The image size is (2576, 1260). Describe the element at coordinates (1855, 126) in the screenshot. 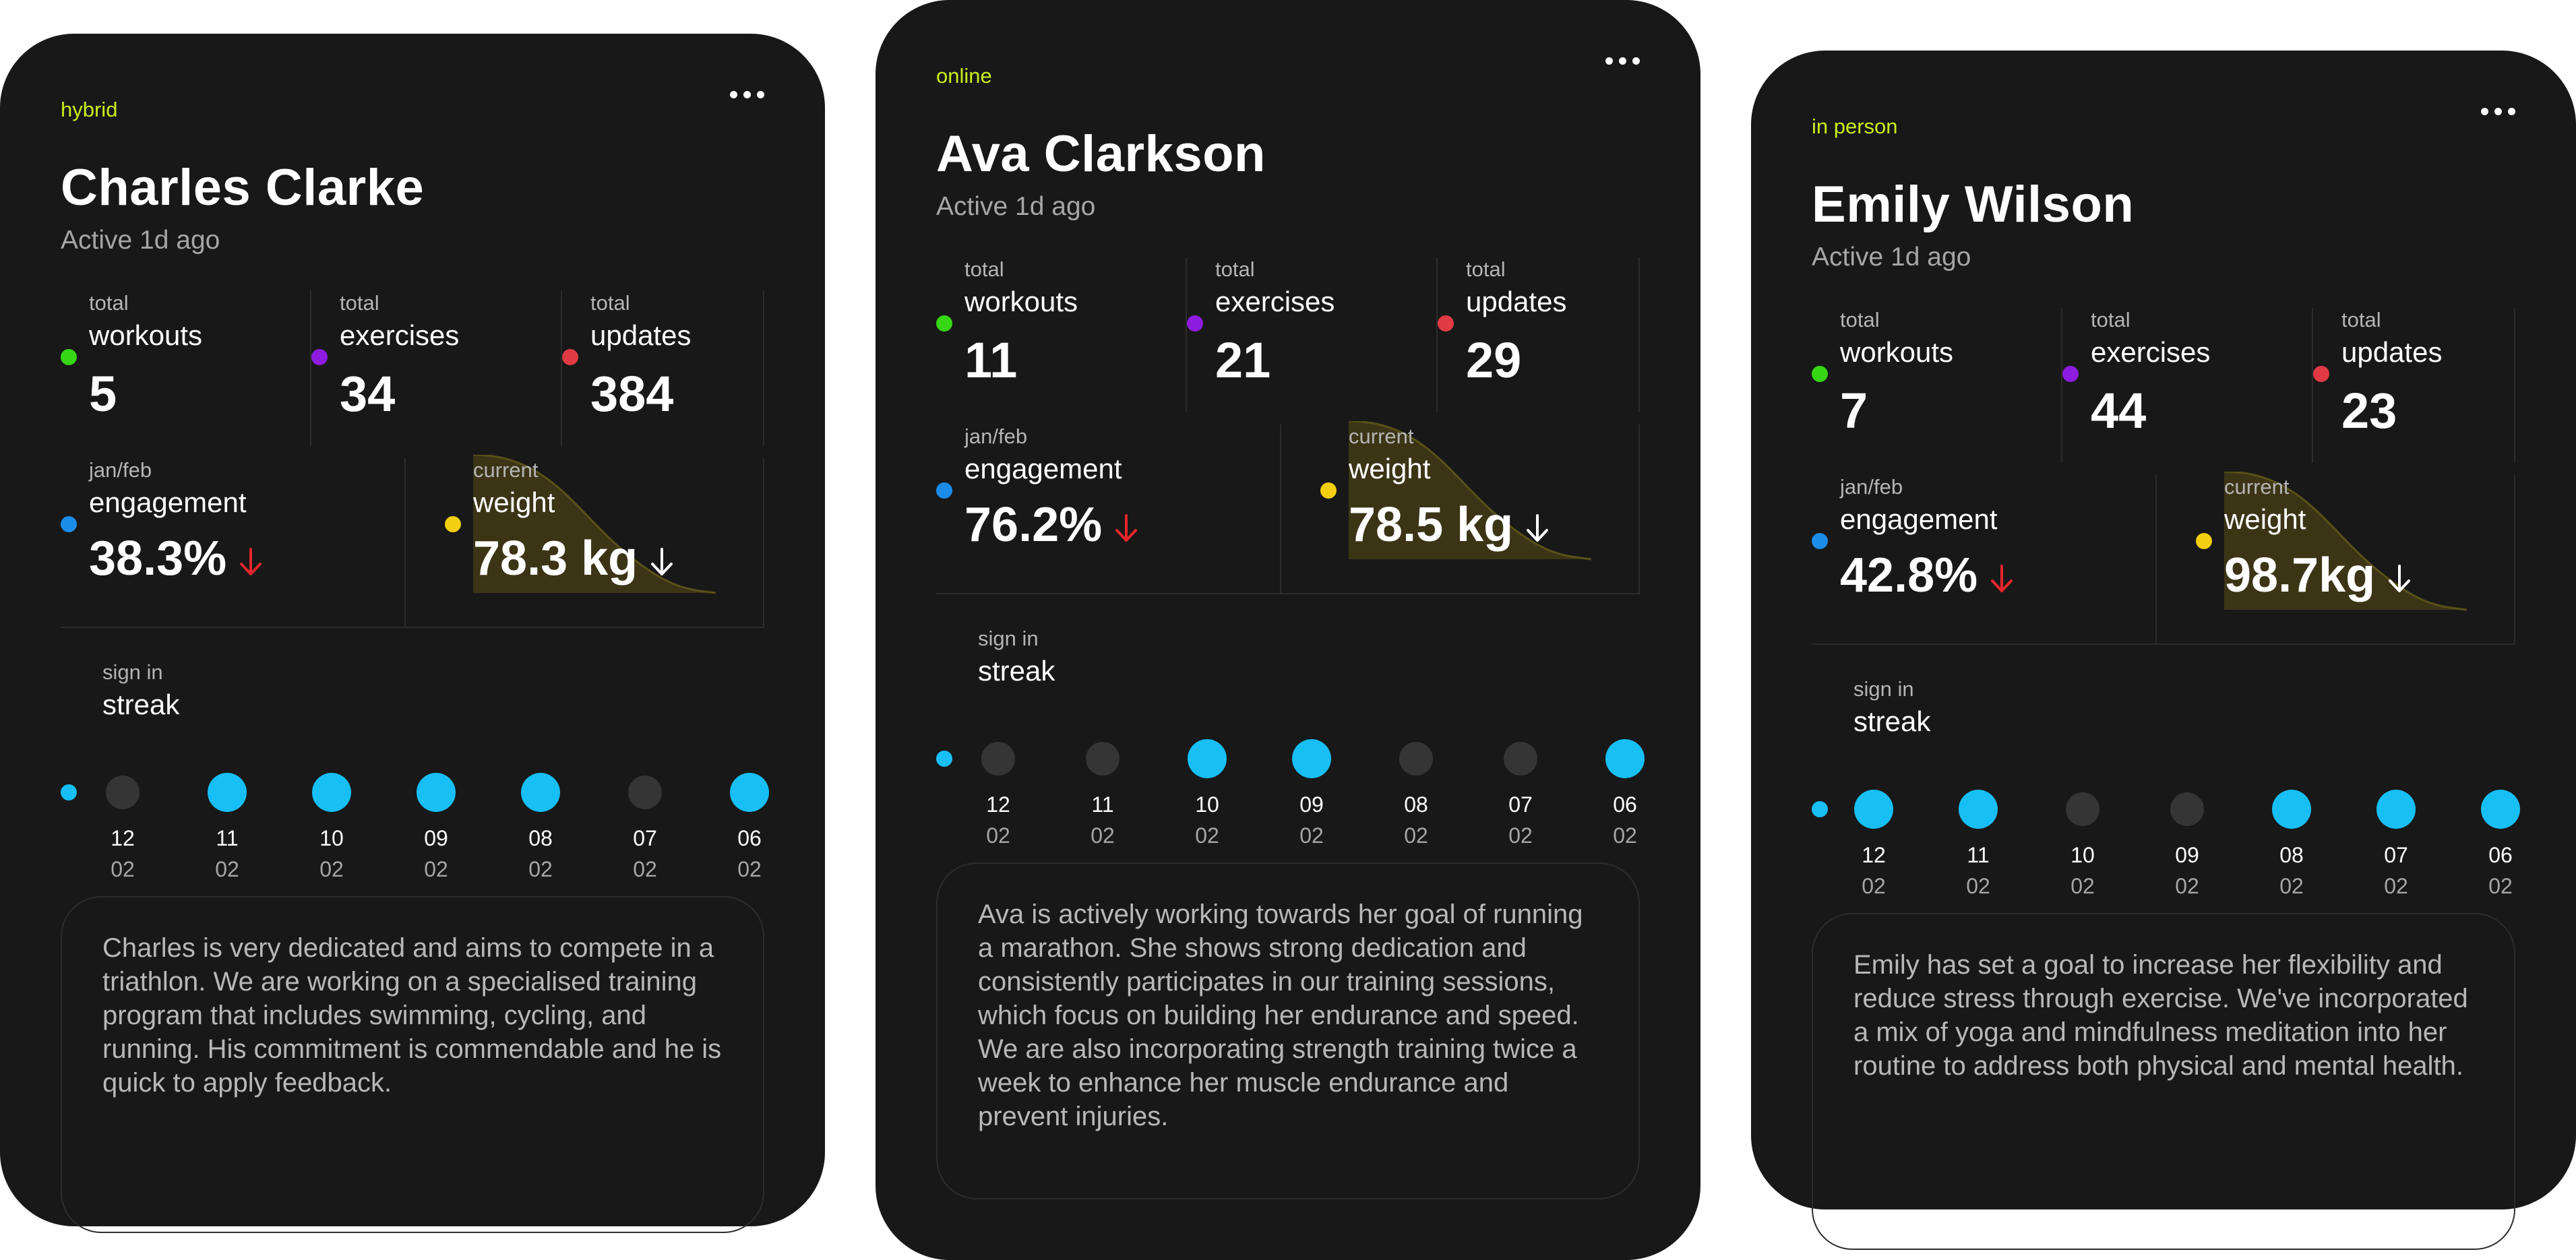

I see `session-mode: in person` at that location.